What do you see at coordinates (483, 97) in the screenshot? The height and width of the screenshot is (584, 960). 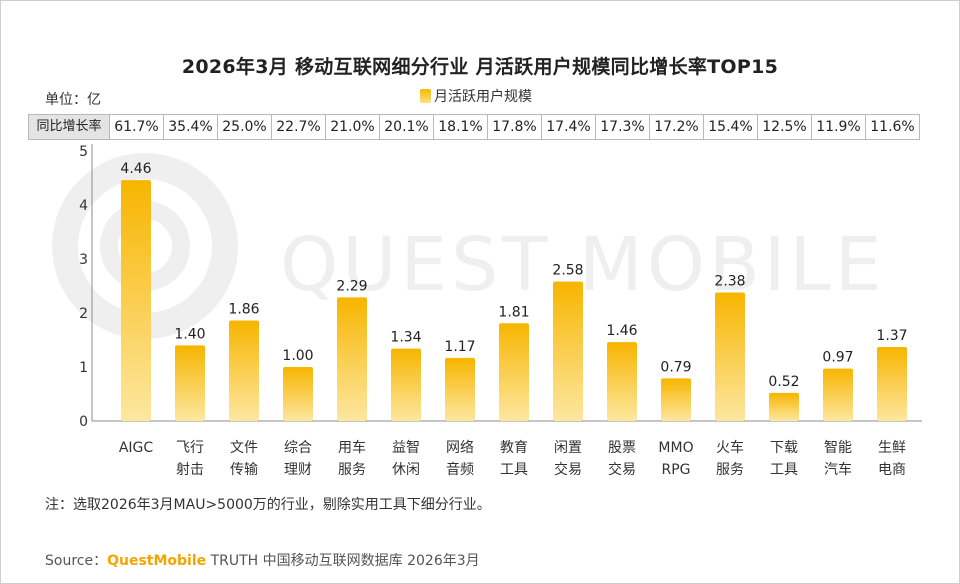 I see `legend-label: 月活跃用户规模` at bounding box center [483, 97].